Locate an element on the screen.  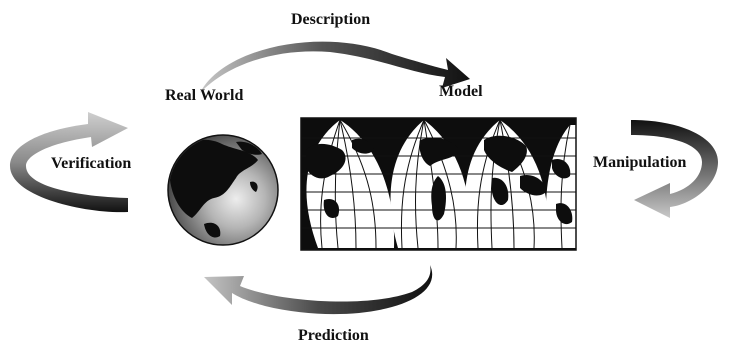
description-arrow is located at coordinates (335, 67).